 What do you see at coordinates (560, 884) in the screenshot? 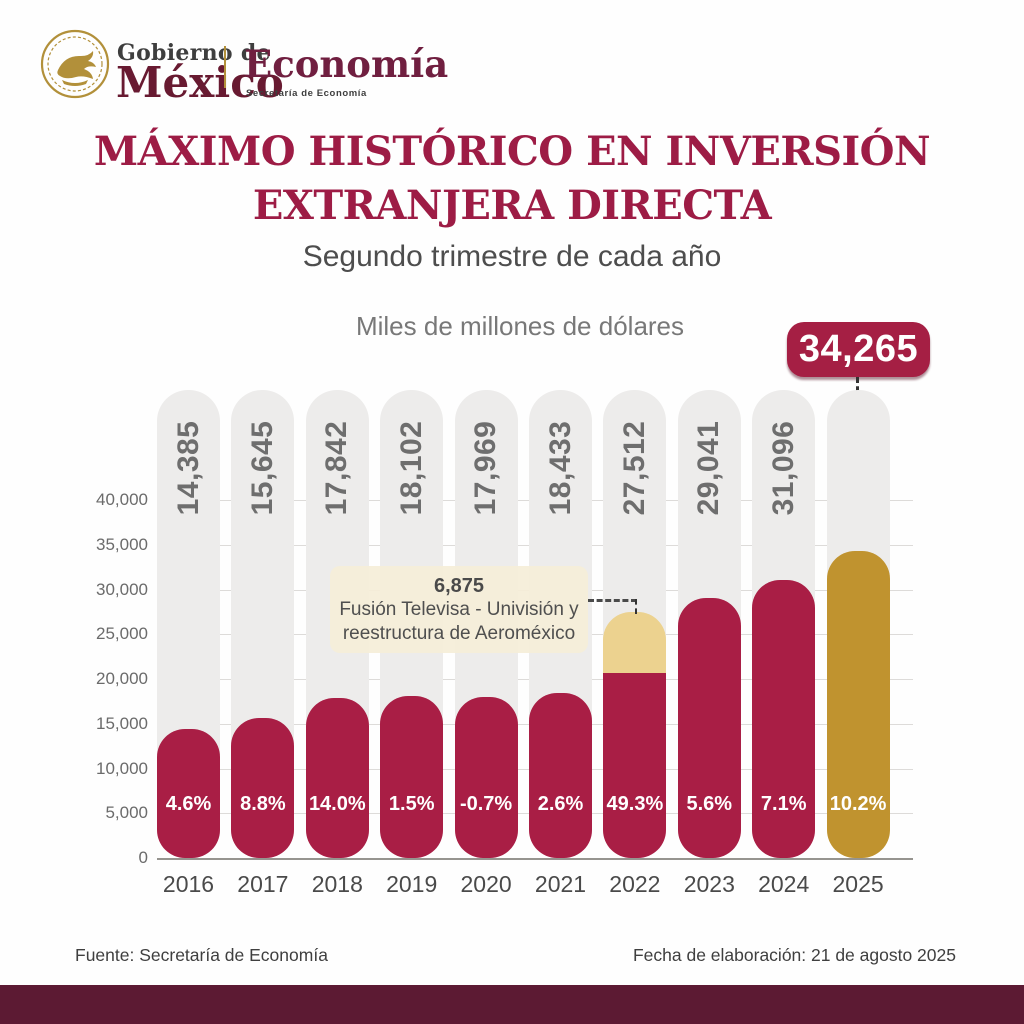
I see `bar-year-label: 2021` at bounding box center [560, 884].